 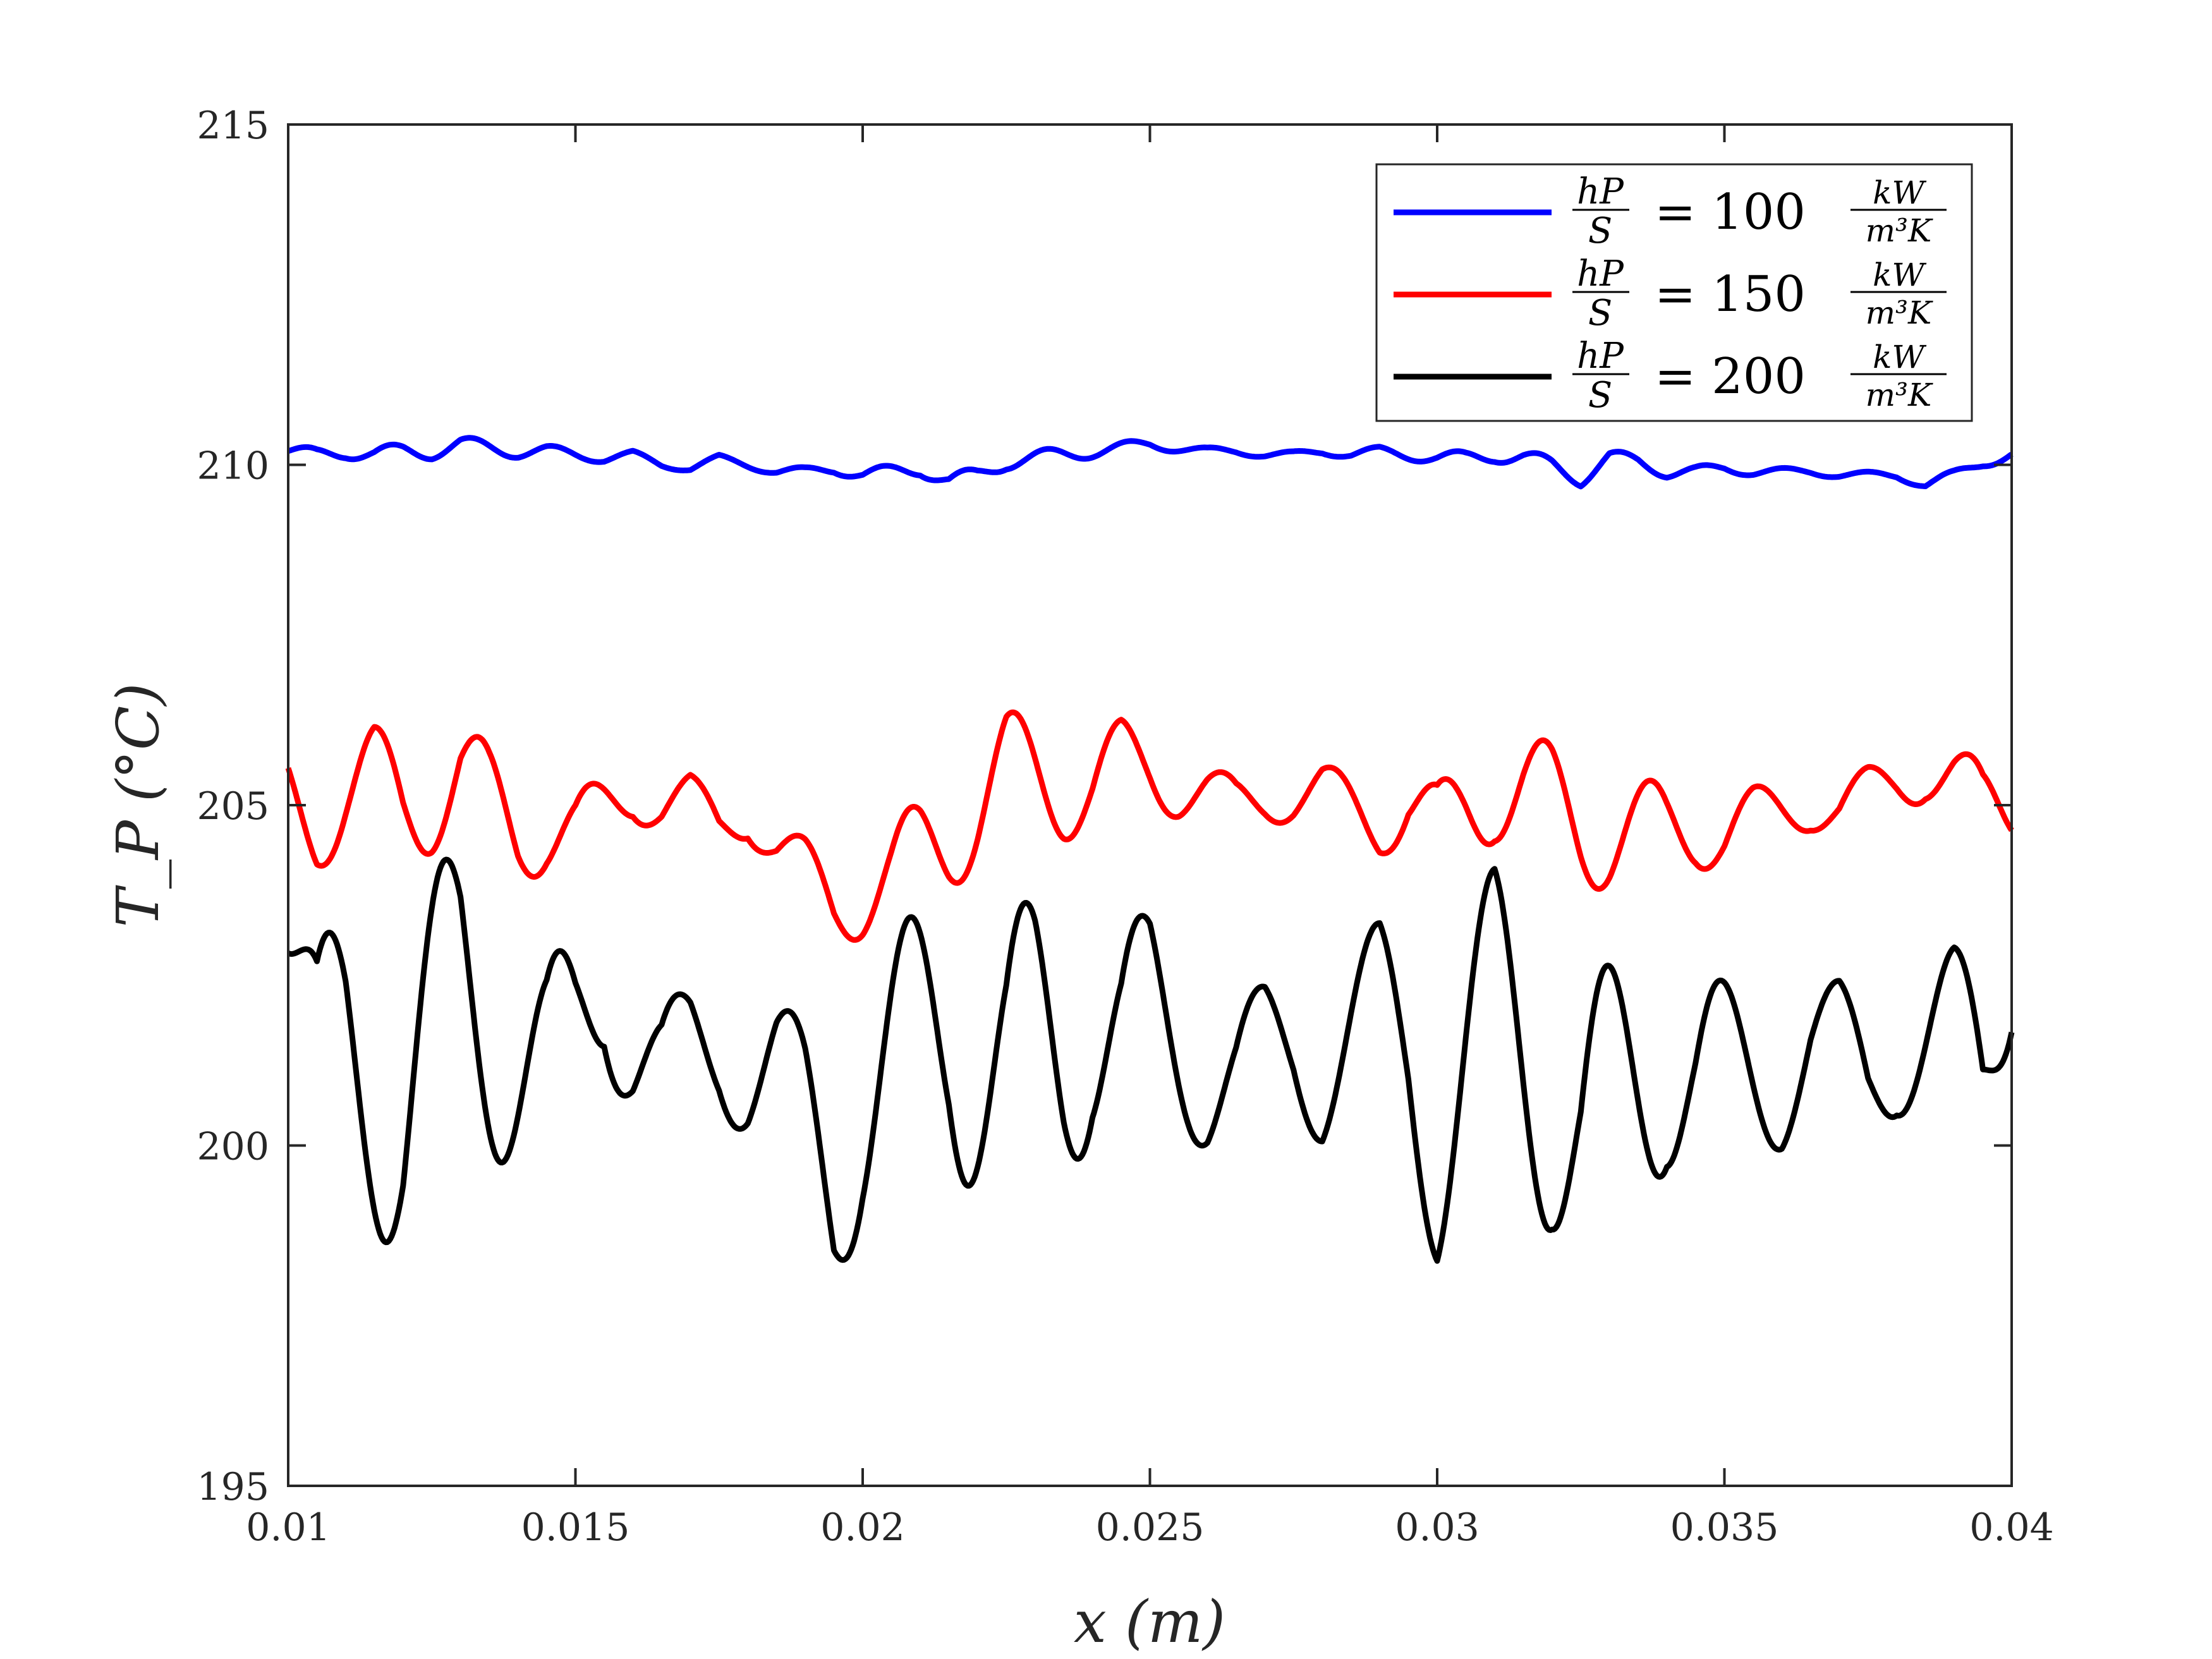 What do you see at coordinates (2011, 1527) in the screenshot?
I see `x-tick-label: 0.04` at bounding box center [2011, 1527].